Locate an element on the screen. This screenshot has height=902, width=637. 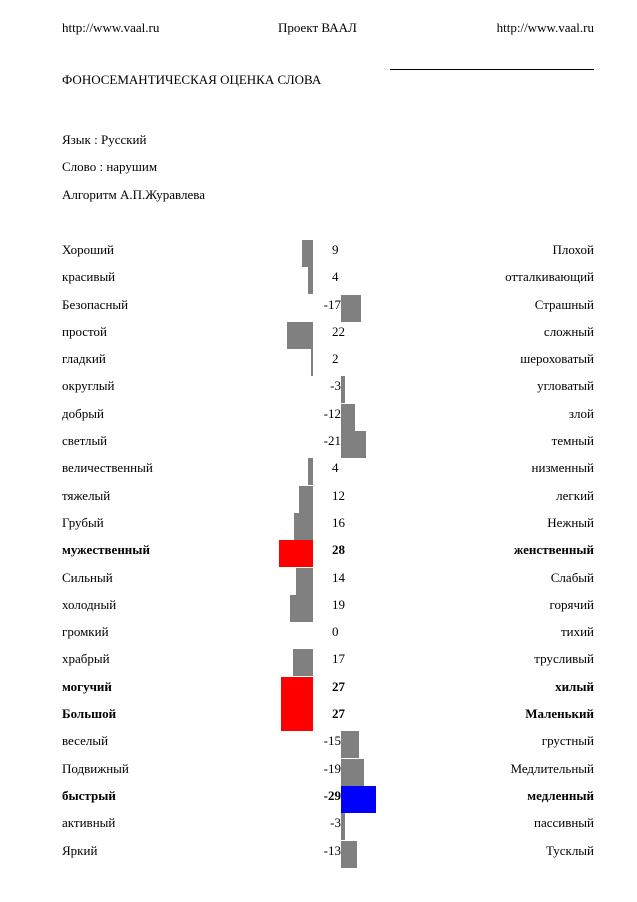
scale-right-label: тихий is located at coordinates (577, 632).